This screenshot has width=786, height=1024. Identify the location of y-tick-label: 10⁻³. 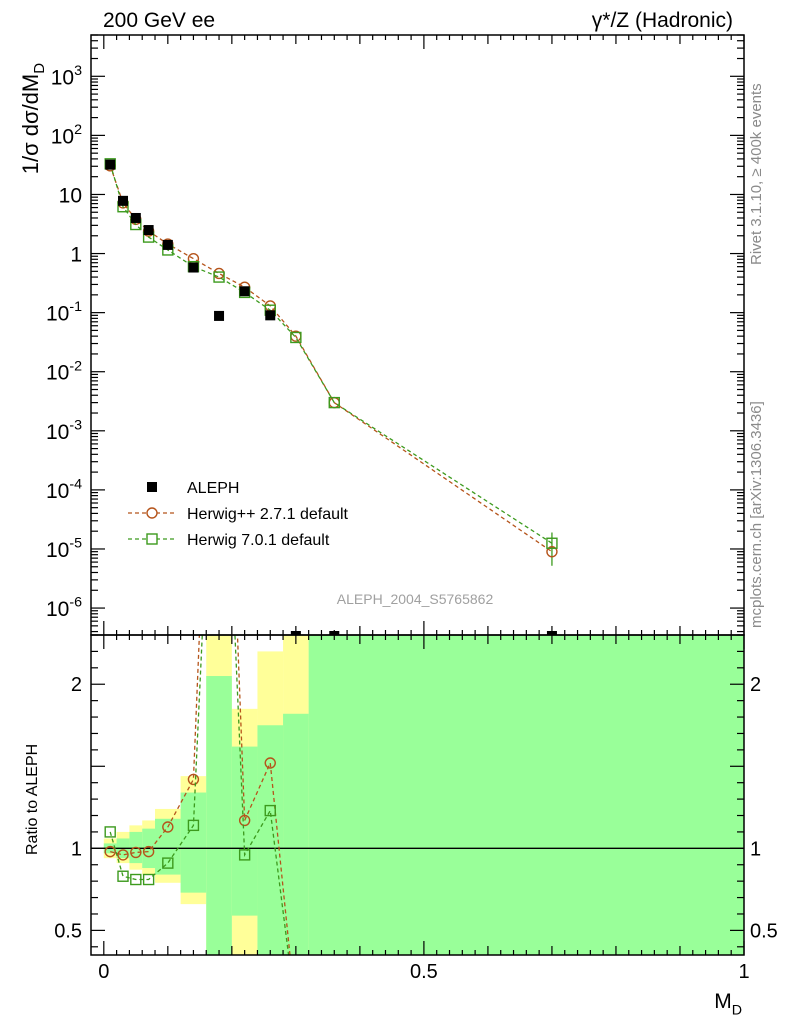
(64, 430).